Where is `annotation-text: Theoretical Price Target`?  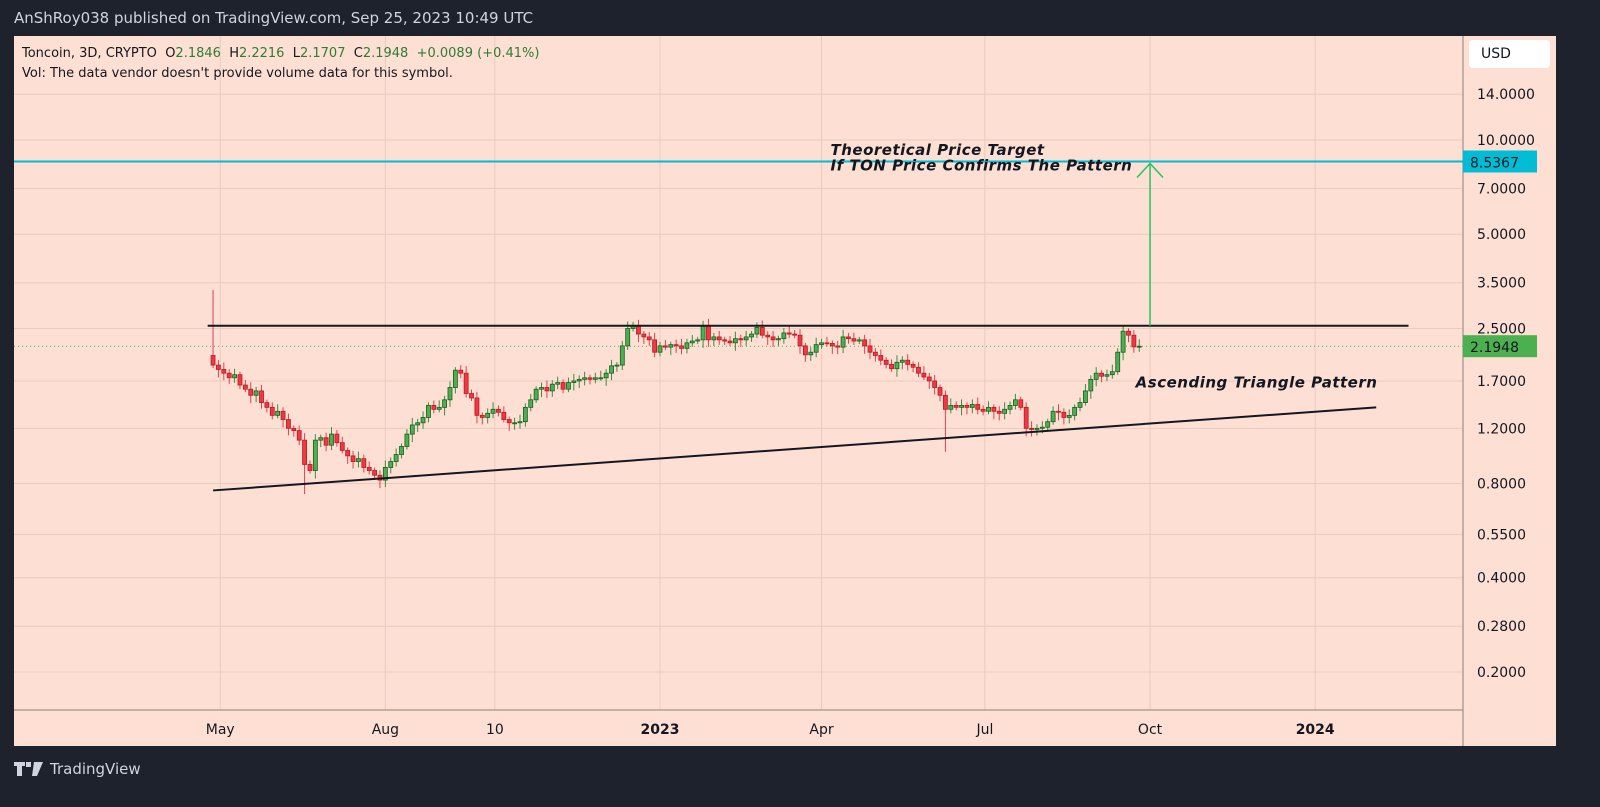 annotation-text: Theoretical Price Target is located at coordinates (938, 150).